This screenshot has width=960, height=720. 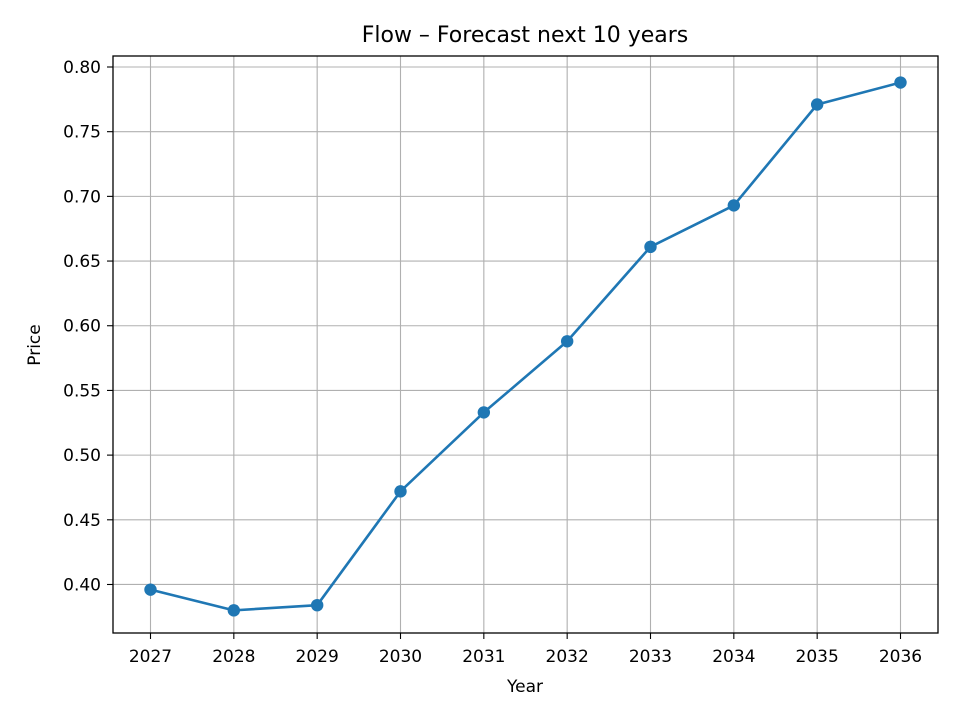 What do you see at coordinates (484, 412) in the screenshot?
I see `data-point-2031` at bounding box center [484, 412].